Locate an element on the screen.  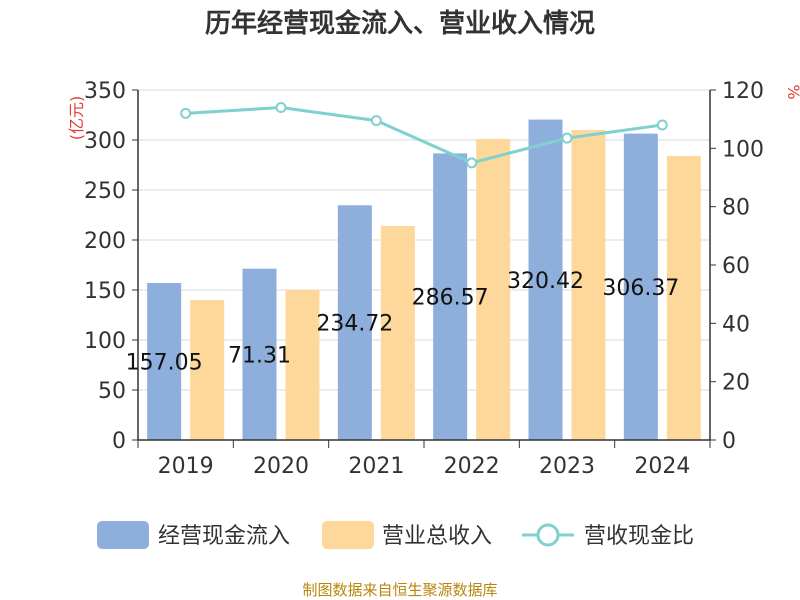
x-tick-label: 2019 is located at coordinates (186, 466).